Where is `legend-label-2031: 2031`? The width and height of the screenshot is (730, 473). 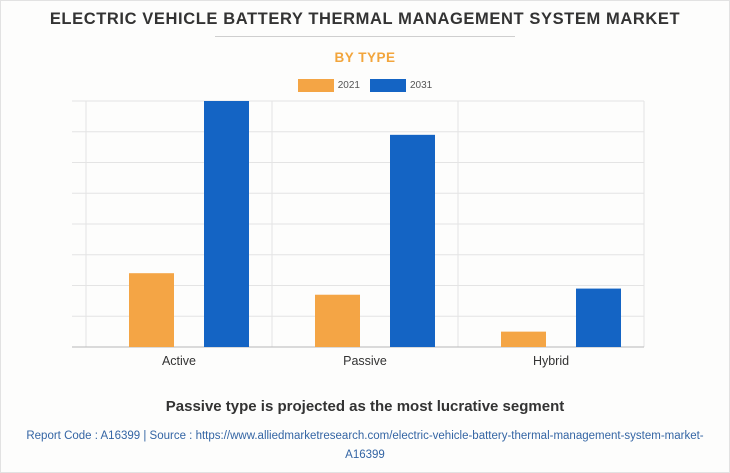
legend-label-2031: 2031 is located at coordinates (421, 85).